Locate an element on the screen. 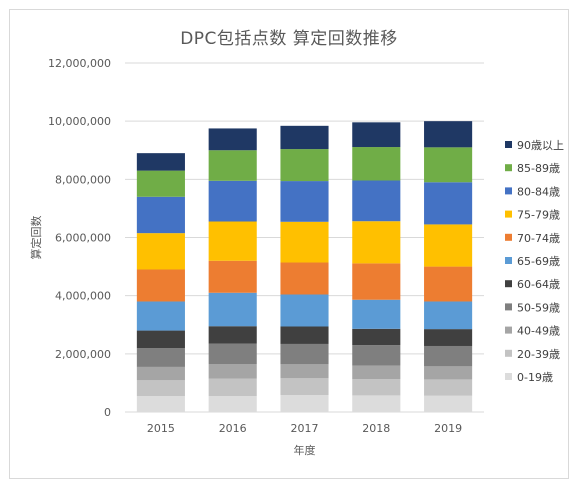 Image resolution: width=582 pixels, height=488 pixels. legend-label: 20-39歳 is located at coordinates (538, 354).